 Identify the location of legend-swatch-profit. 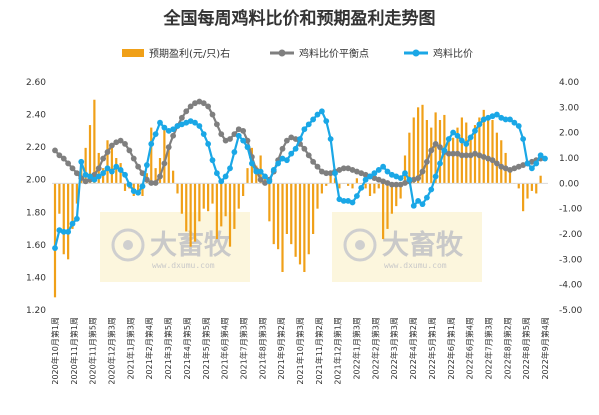
(133, 53).